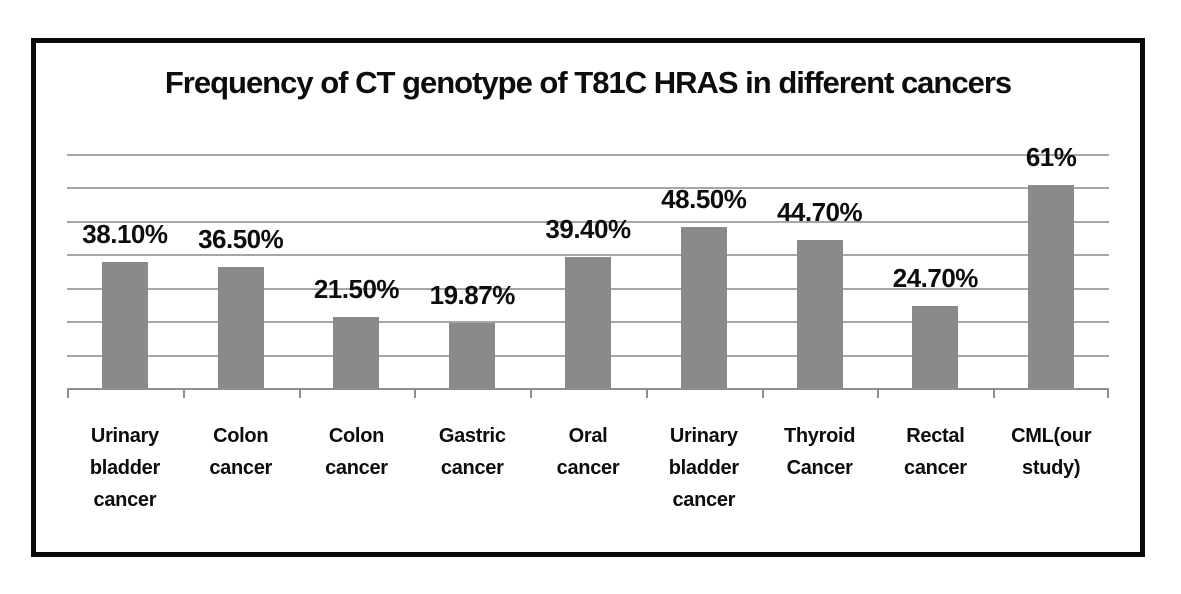  I want to click on bar-value-label: 61%, so click(1051, 157).